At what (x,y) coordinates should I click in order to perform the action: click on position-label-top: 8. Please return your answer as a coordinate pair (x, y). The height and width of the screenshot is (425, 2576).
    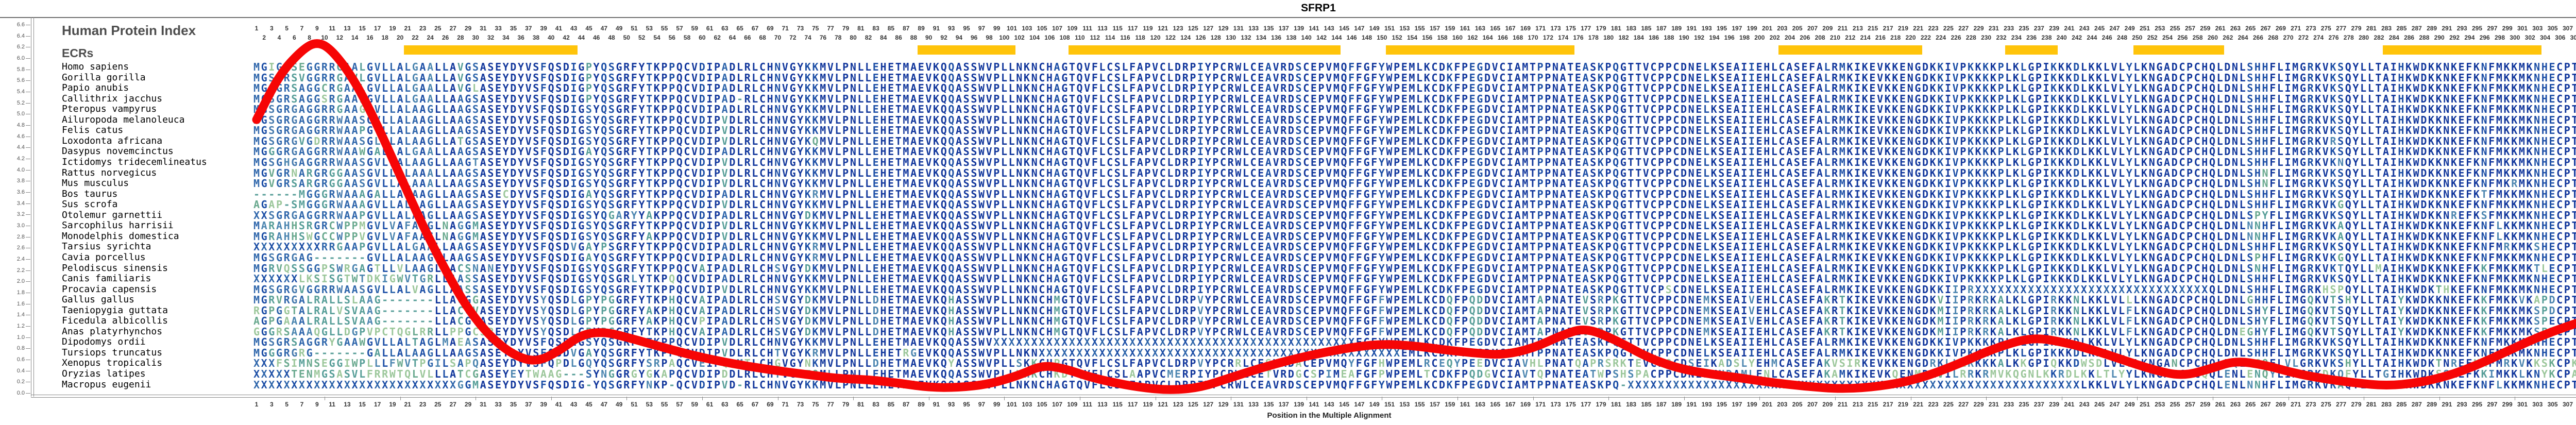
    Looking at the image, I should click on (309, 37).